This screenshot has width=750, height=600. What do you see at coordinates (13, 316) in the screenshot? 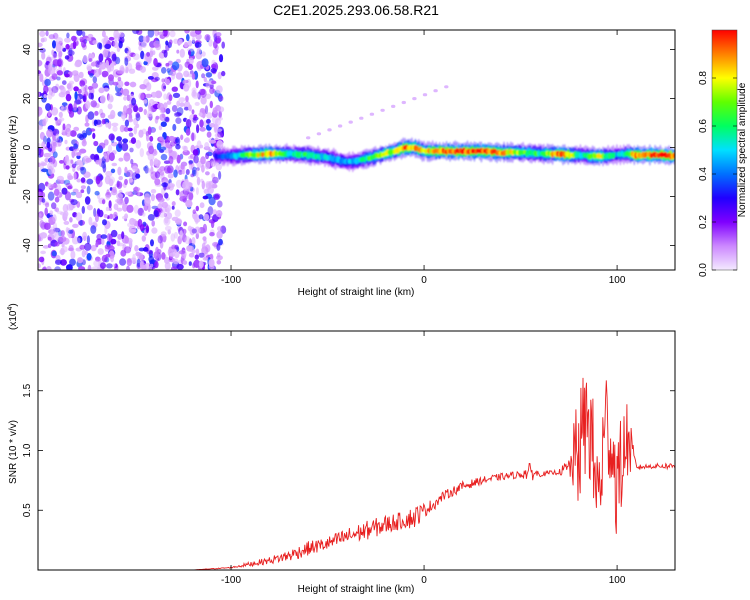
I see `snr-y-scale-label: (x104)` at bounding box center [13, 316].